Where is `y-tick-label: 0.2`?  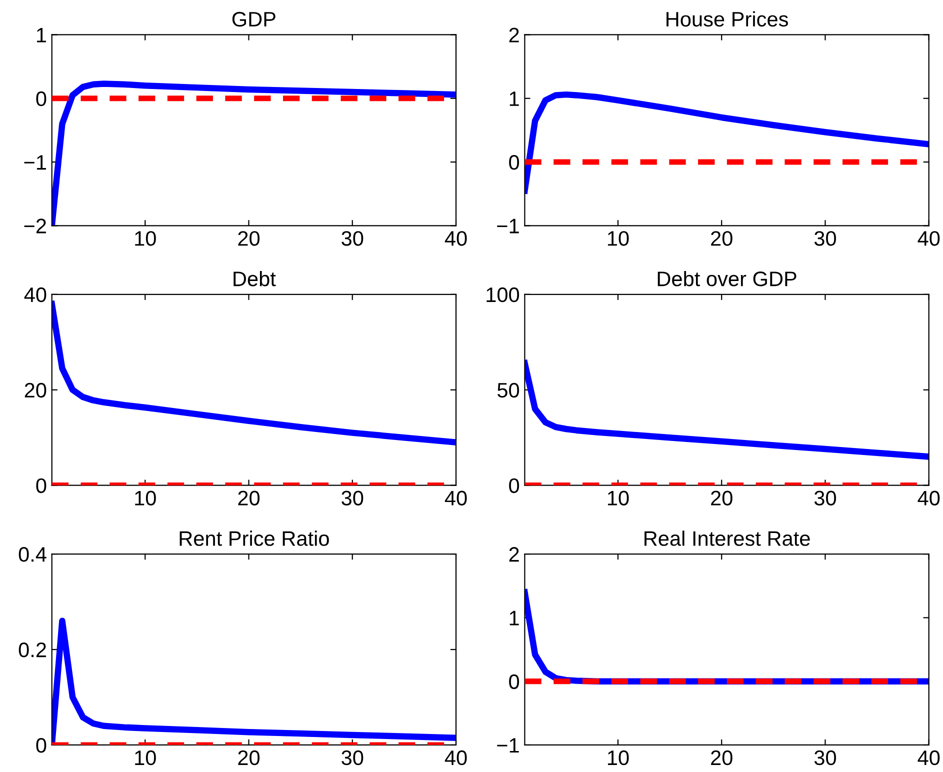 y-tick-label: 0.2 is located at coordinates (32, 650).